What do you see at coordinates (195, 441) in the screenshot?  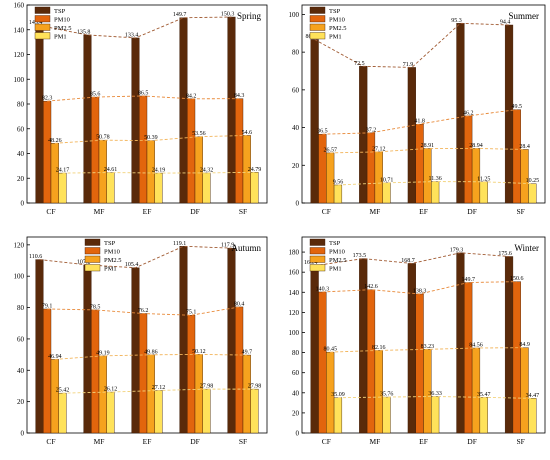 I see `x-tick-label: DF` at bounding box center [195, 441].